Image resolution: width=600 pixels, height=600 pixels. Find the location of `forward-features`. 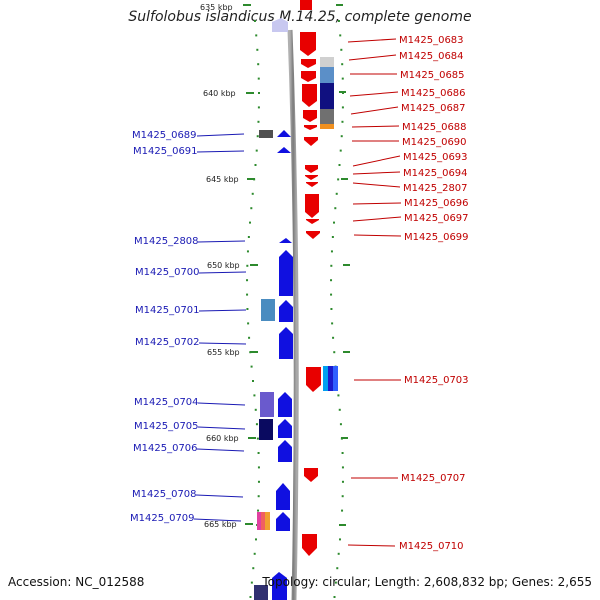

forward-features is located at coordinates (329, 224).